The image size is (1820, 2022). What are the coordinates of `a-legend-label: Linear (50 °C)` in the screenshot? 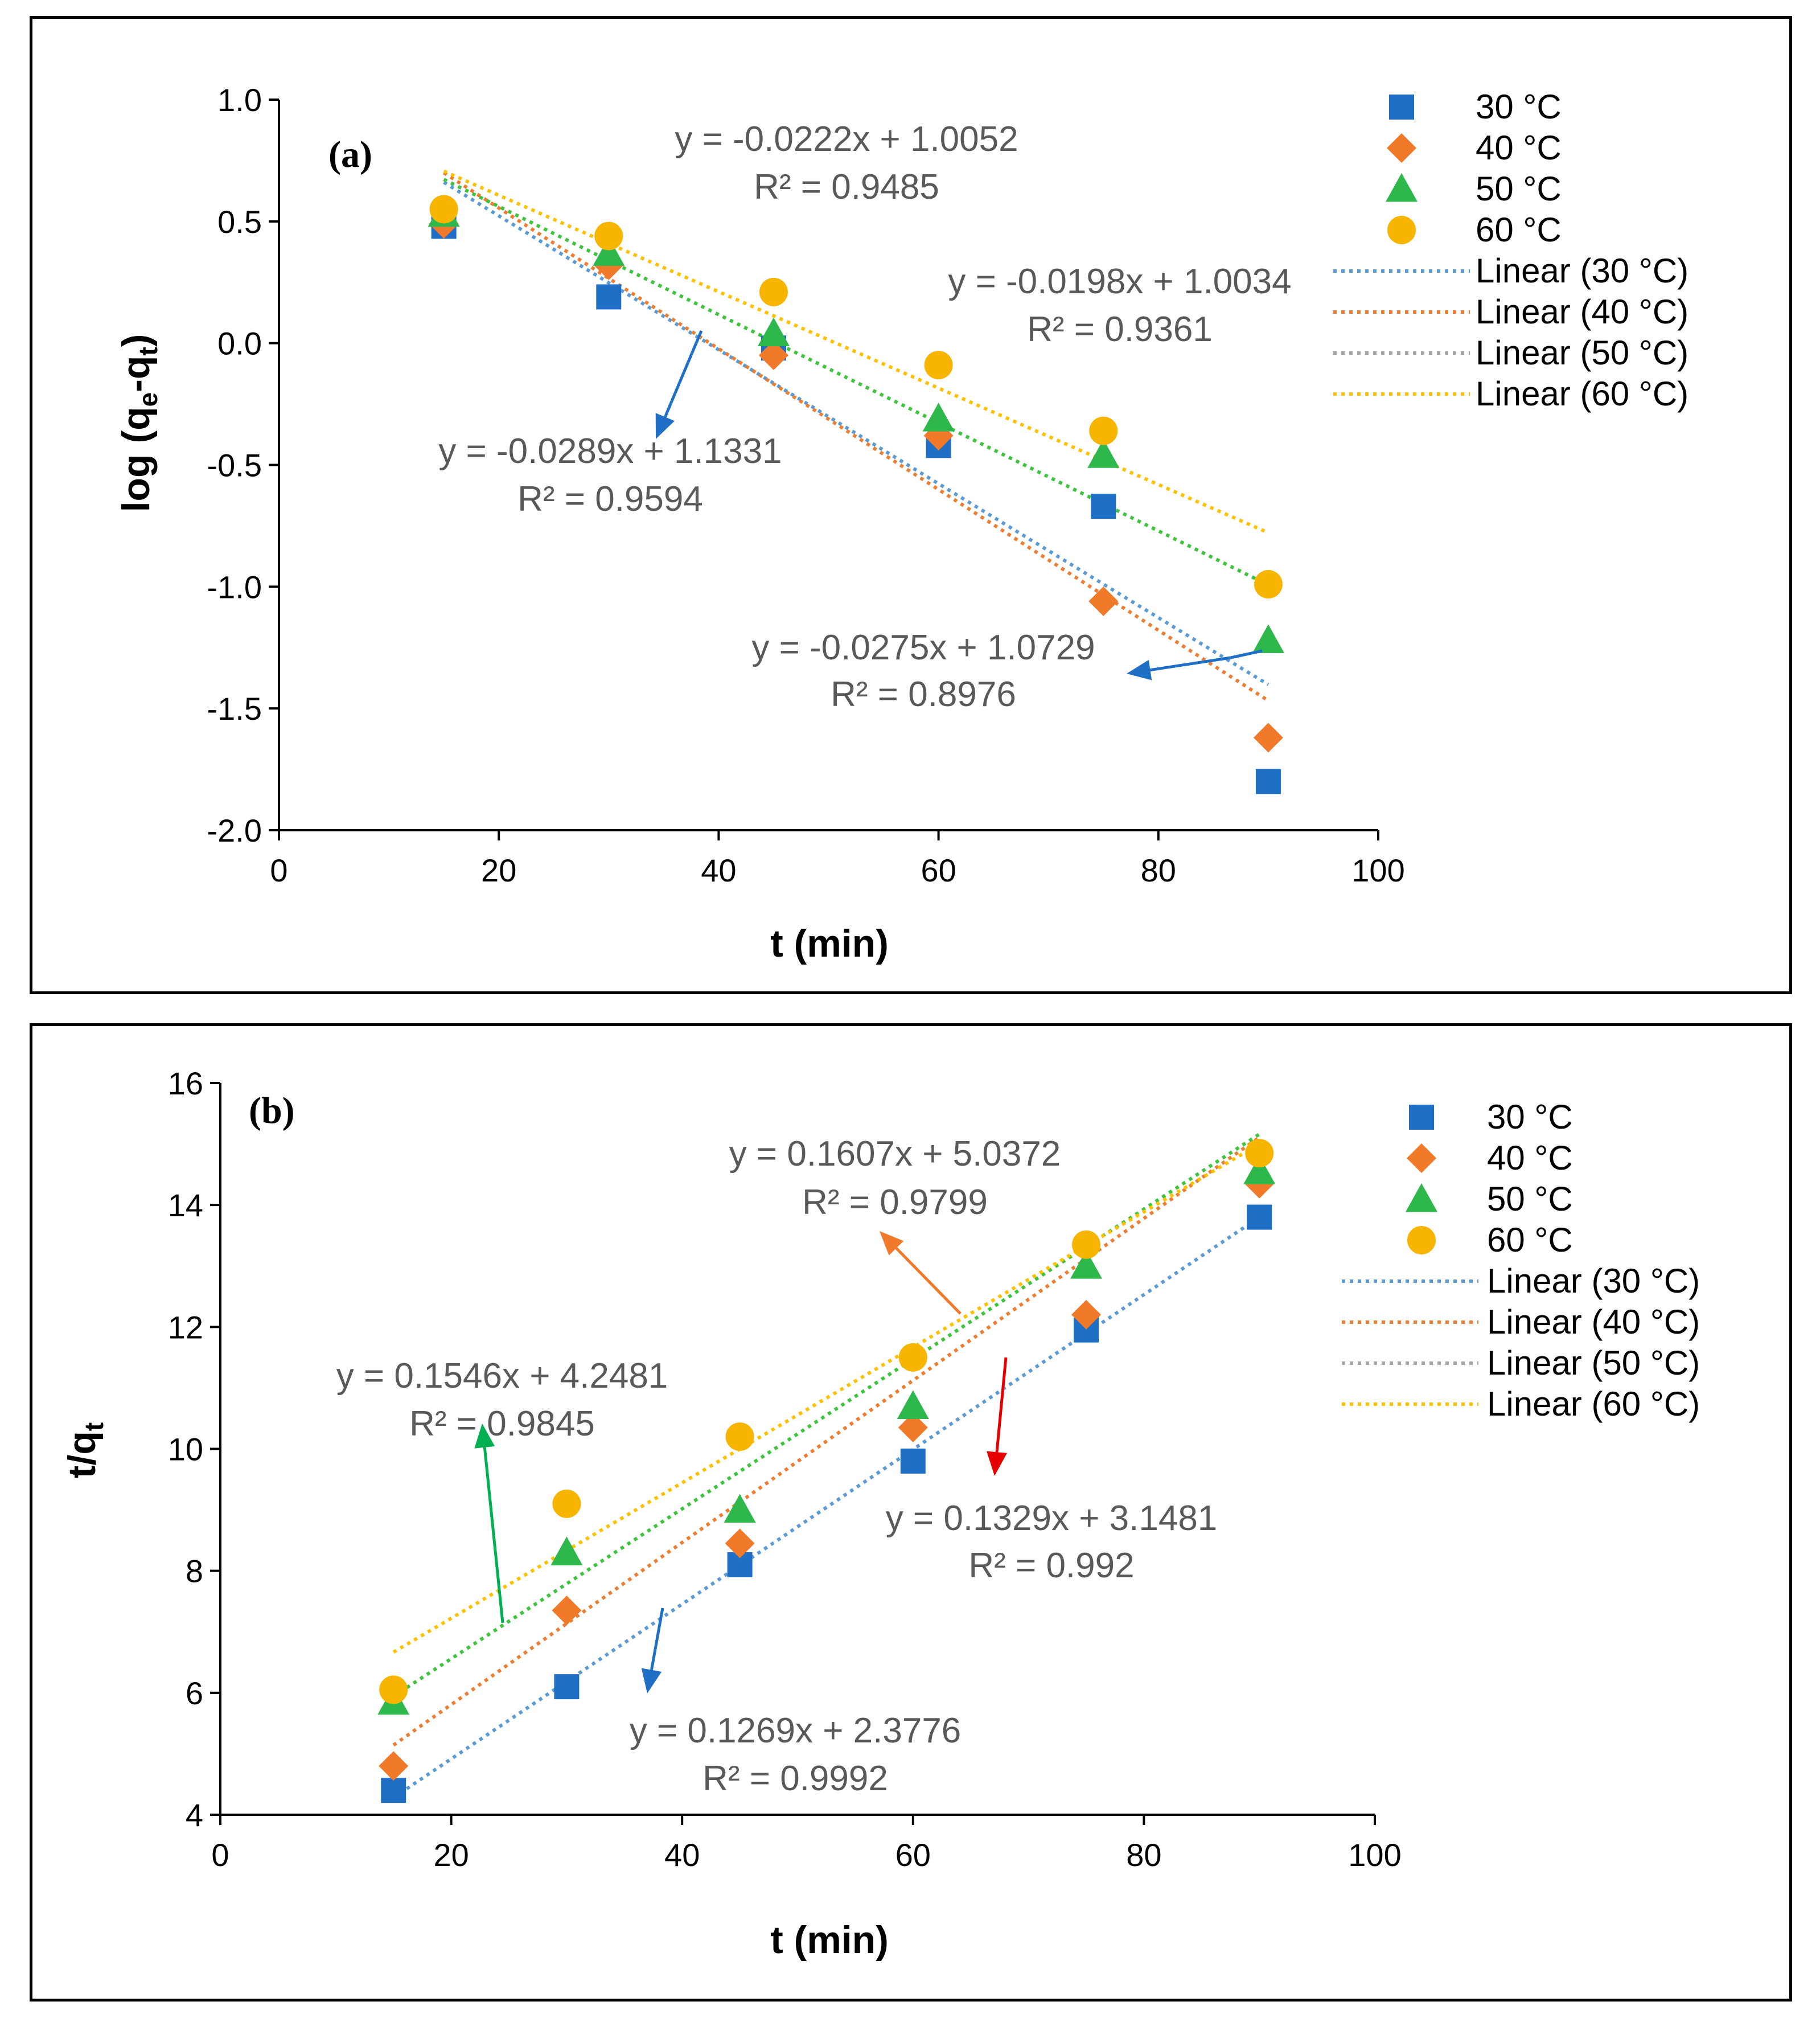 It's located at (1582, 353).